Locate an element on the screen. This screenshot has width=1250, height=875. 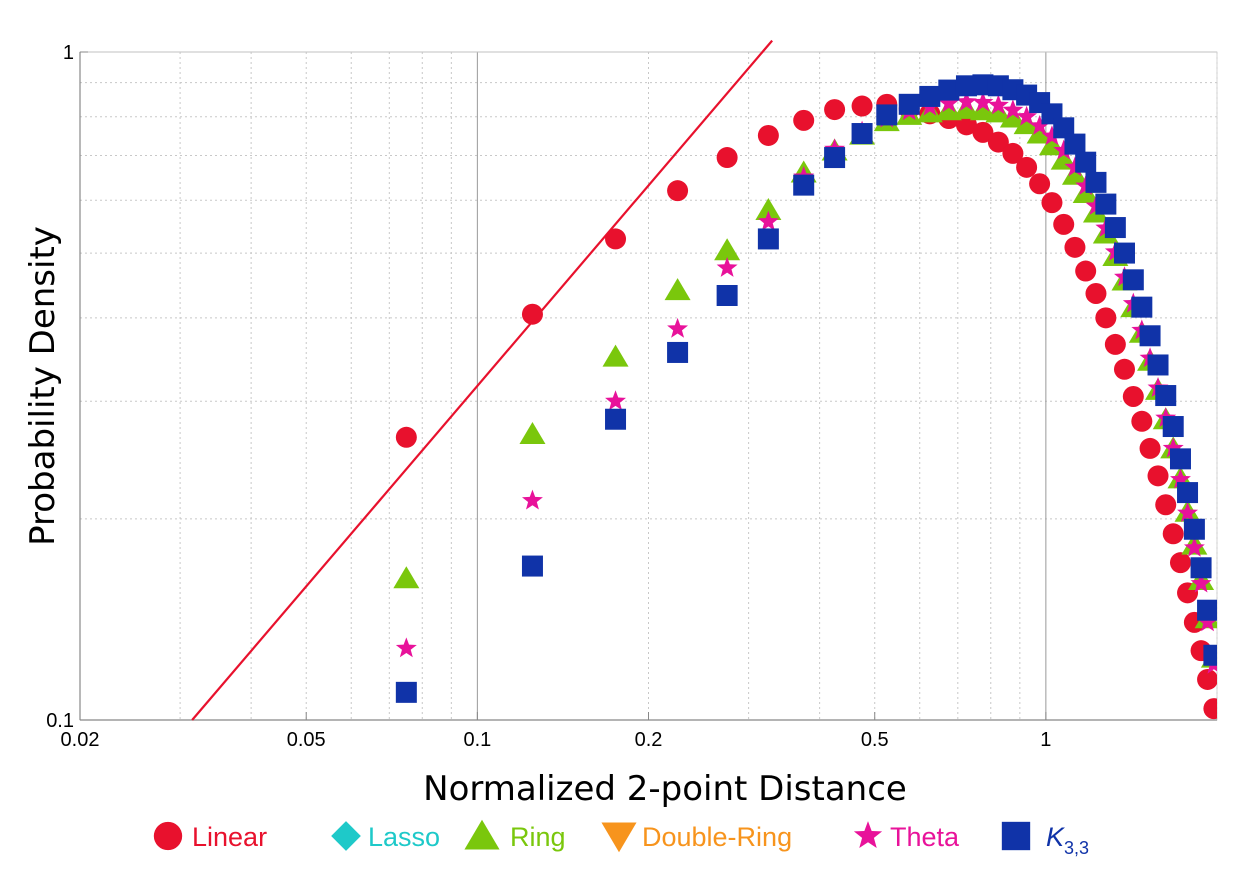
y-tick-label: 1 is located at coordinates (68, 53).